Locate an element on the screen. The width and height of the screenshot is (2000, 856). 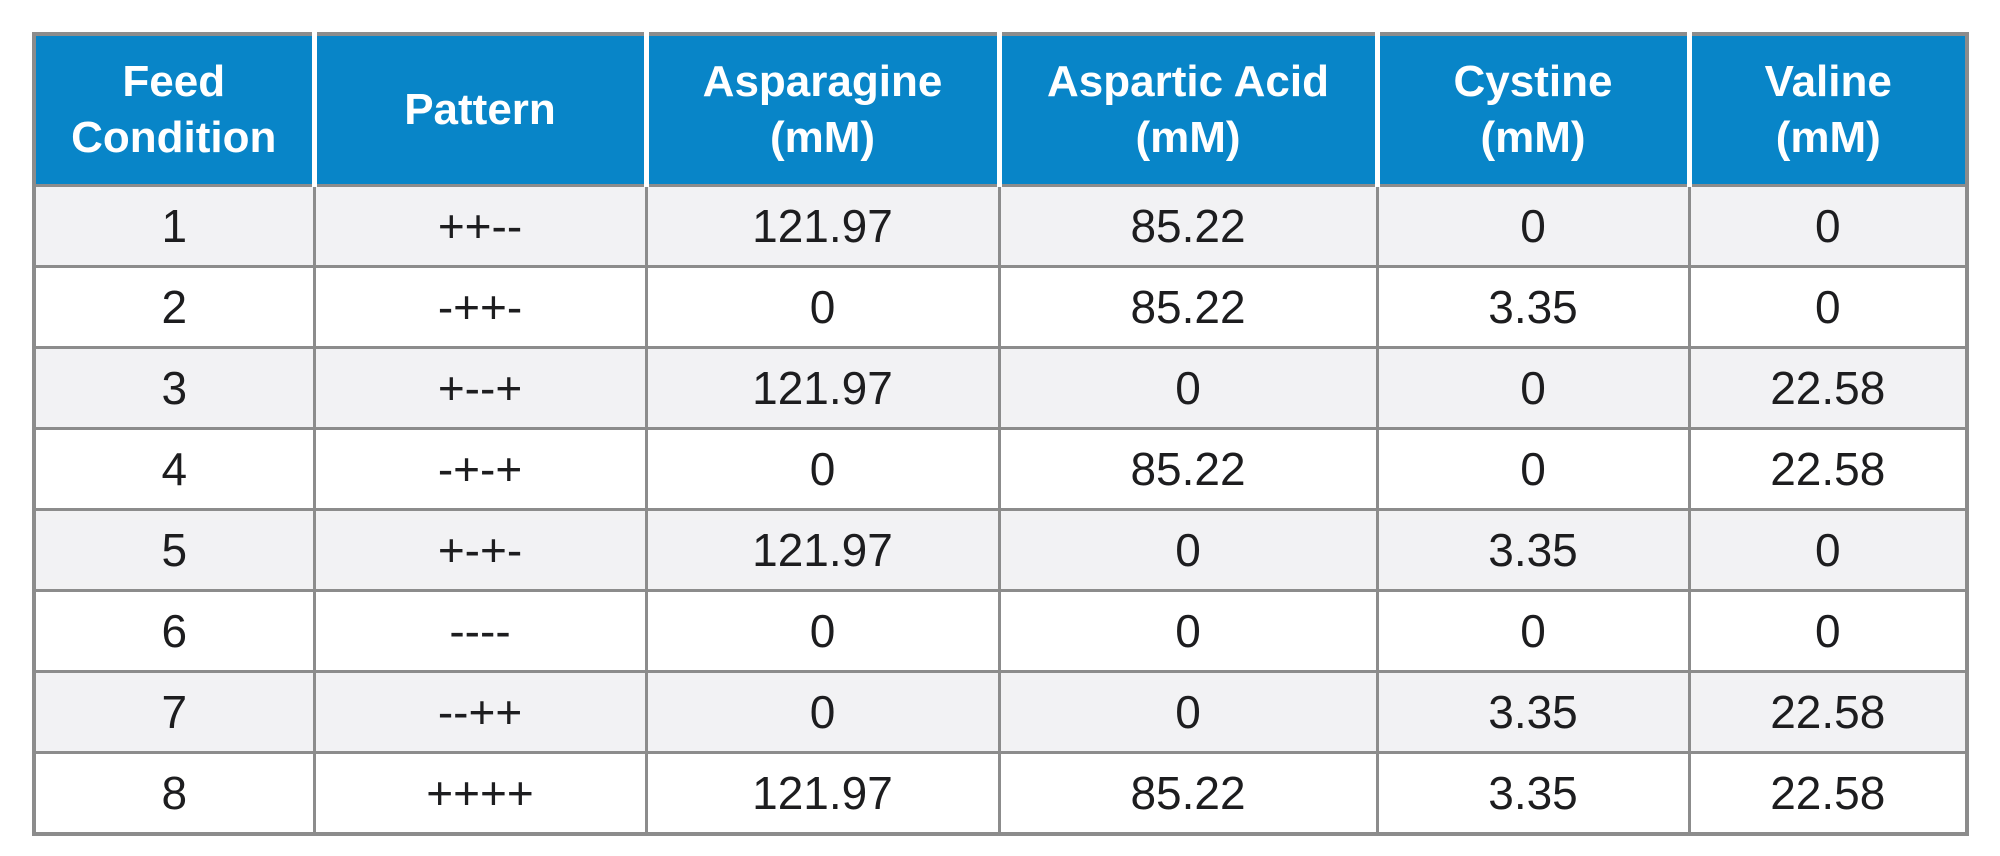
table-row: 7 --++ 0 0 3.35 22.58 is located at coordinates (1000, 712).